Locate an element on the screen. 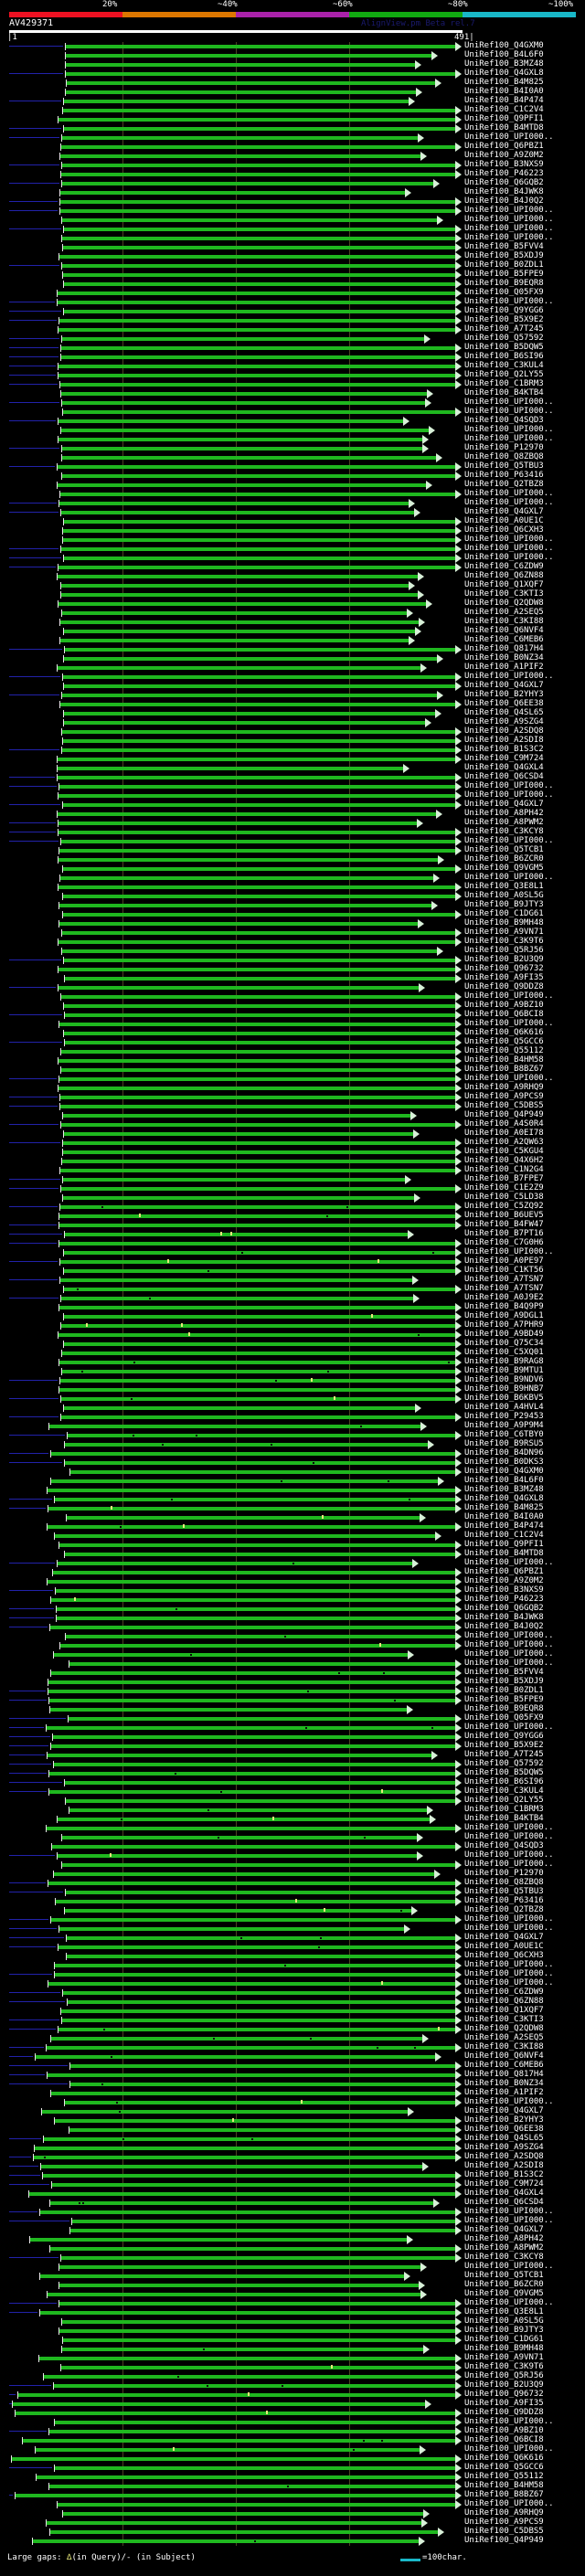  table-row: UniRef100_C7G0H6 is located at coordinates (293, 1243).